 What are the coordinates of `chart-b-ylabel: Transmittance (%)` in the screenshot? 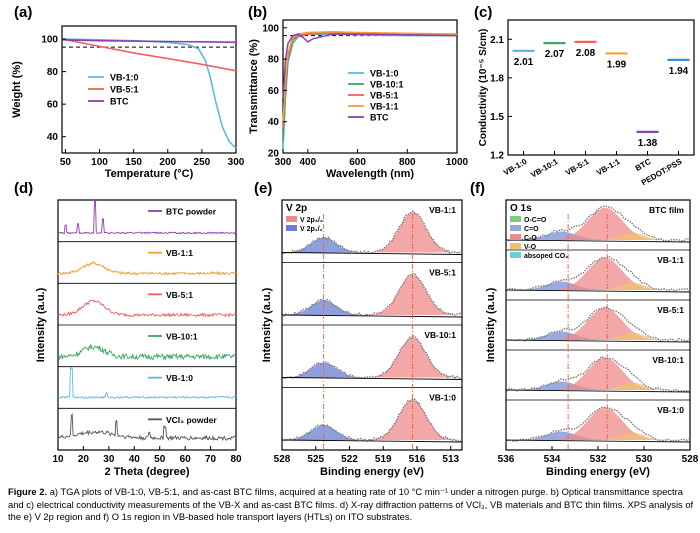 It's located at (254, 86).